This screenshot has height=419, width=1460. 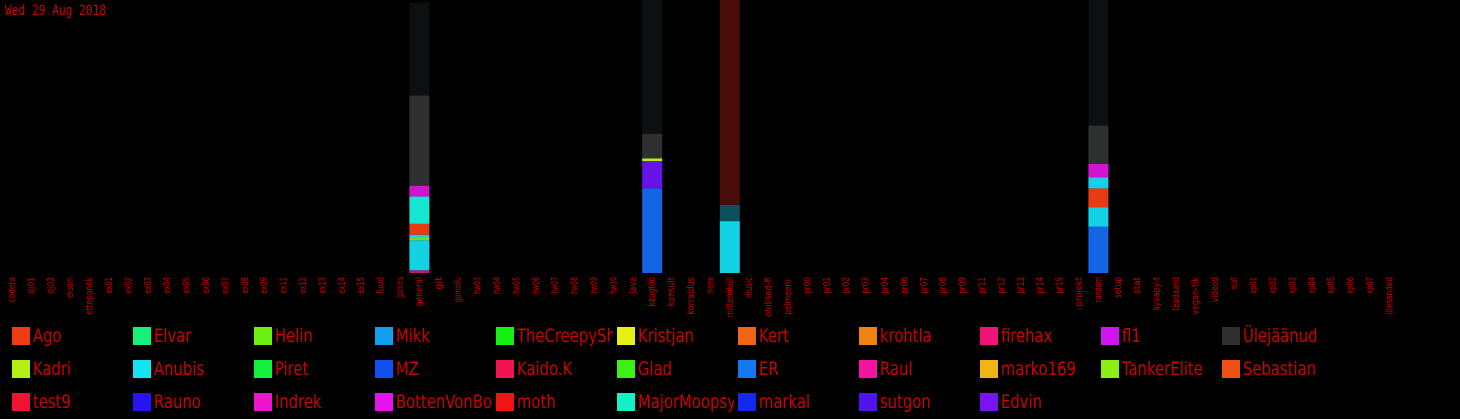 I want to click on x-tick-label: mitteniiküll, so click(x=730, y=297).